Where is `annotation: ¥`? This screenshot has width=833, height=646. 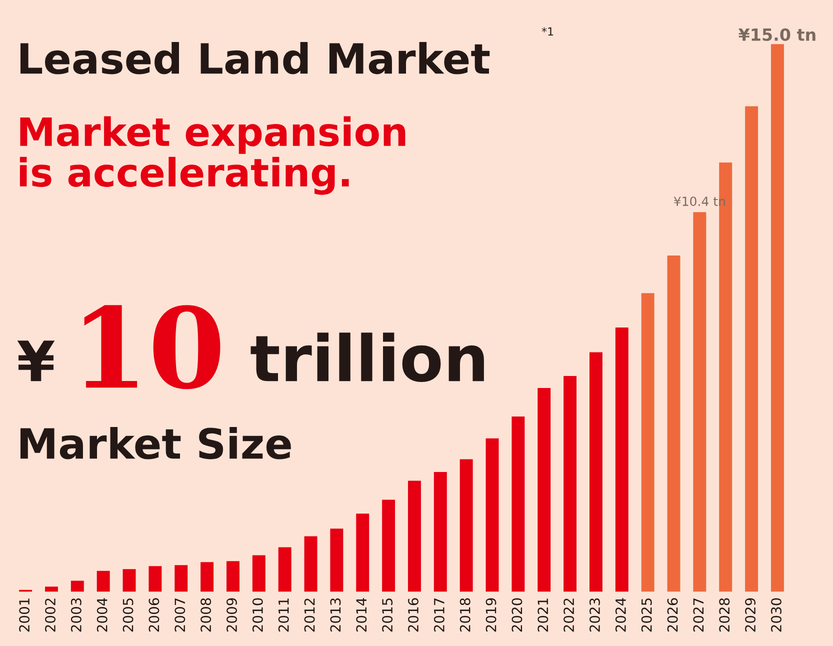
annotation: ¥ is located at coordinates (36, 361).